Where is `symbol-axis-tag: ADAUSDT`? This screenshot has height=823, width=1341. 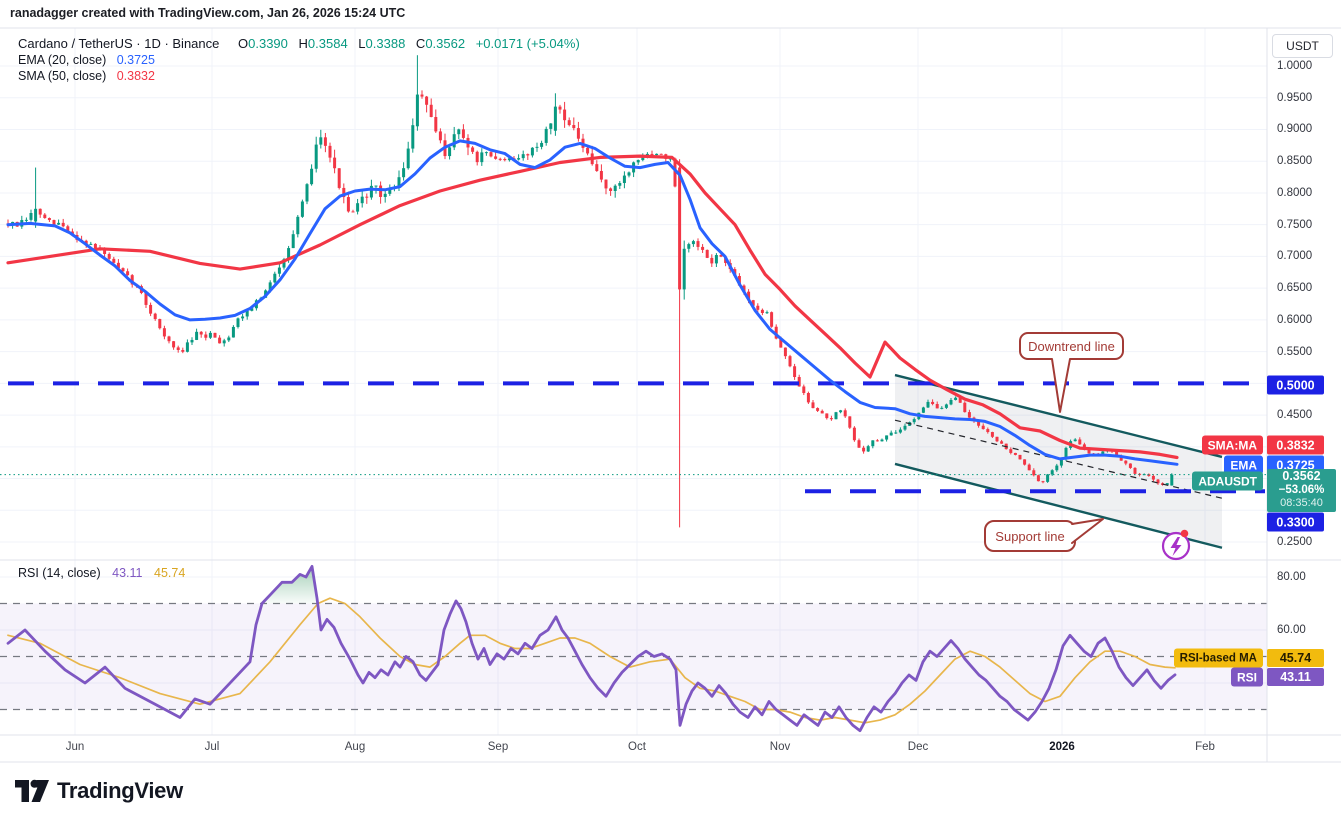 symbol-axis-tag: ADAUSDT is located at coordinates (1227, 481).